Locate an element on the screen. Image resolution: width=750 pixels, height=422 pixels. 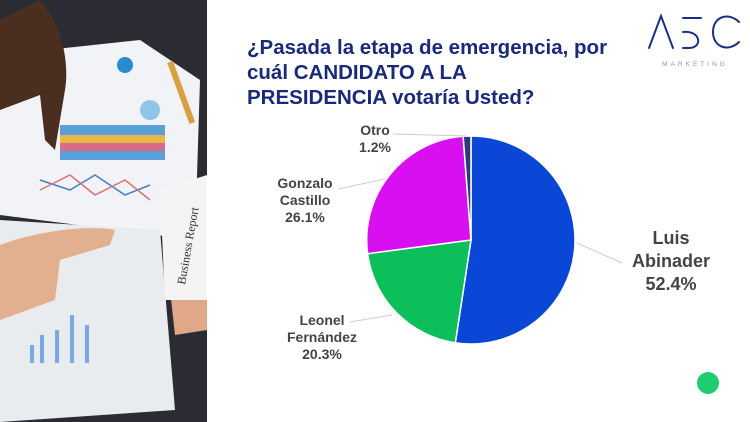
green-dot-icon is located at coordinates (708, 383).